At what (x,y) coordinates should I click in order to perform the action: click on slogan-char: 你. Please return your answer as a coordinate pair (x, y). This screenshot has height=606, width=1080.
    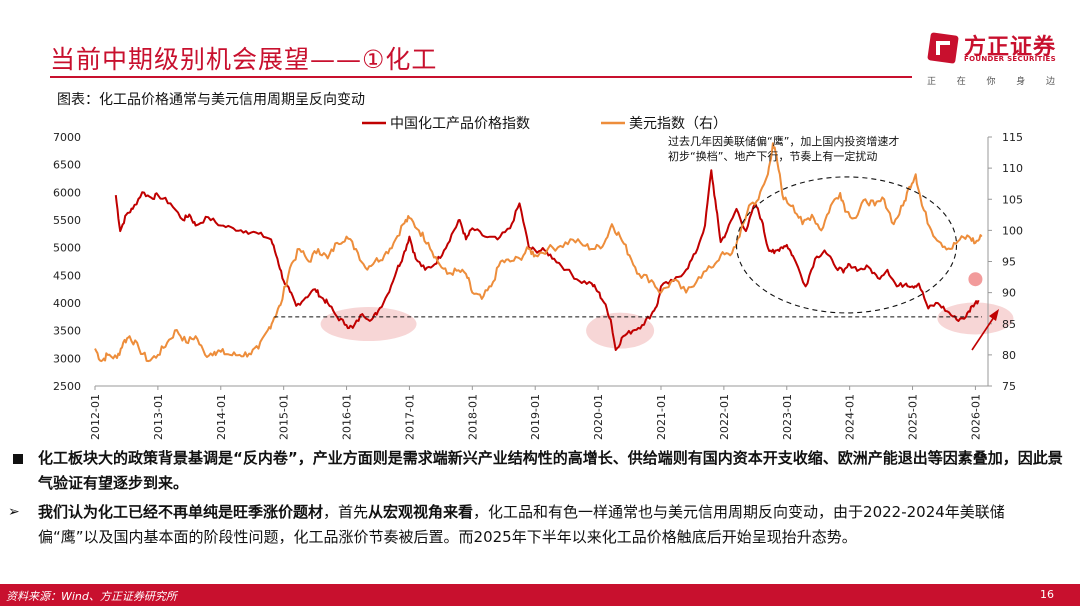
    Looking at the image, I should click on (991, 82).